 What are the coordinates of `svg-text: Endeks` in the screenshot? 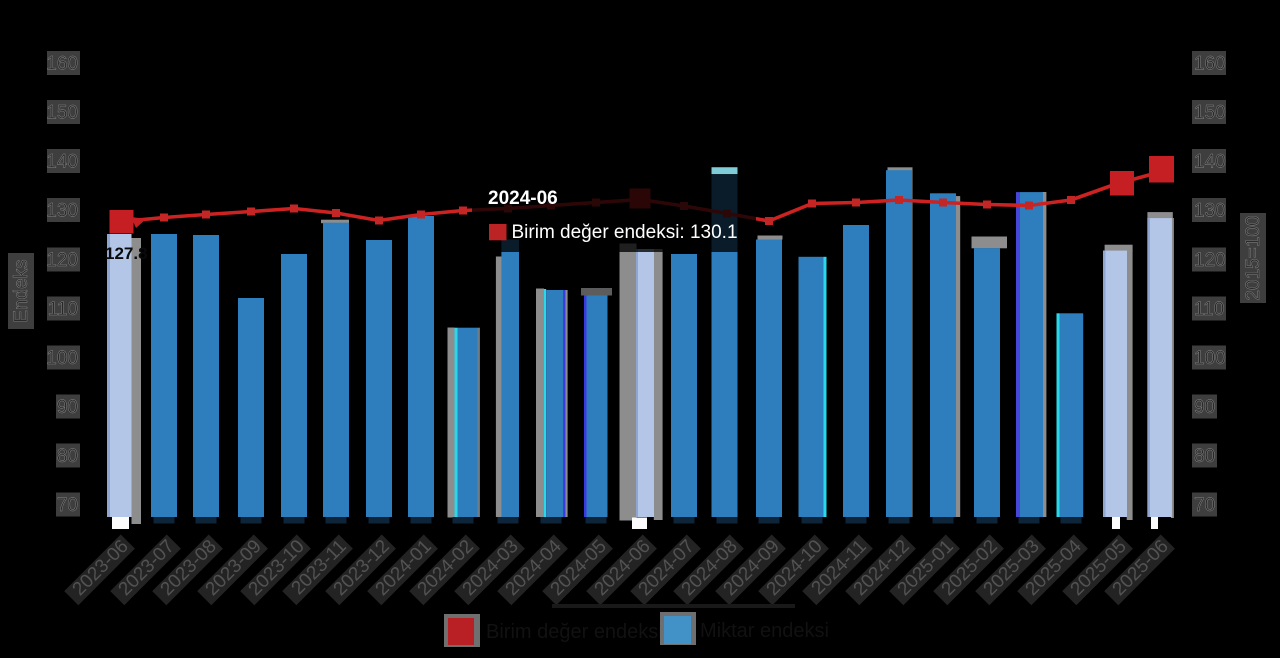 It's located at (21, 290).